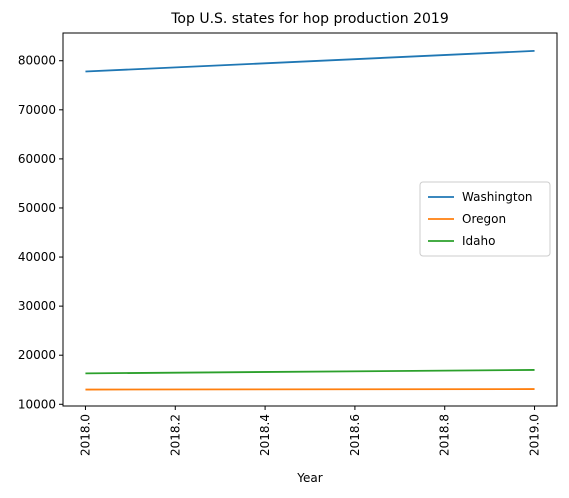 The height and width of the screenshot is (498, 569). What do you see at coordinates (37, 208) in the screenshot?
I see `y-tick-label: 50000` at bounding box center [37, 208].